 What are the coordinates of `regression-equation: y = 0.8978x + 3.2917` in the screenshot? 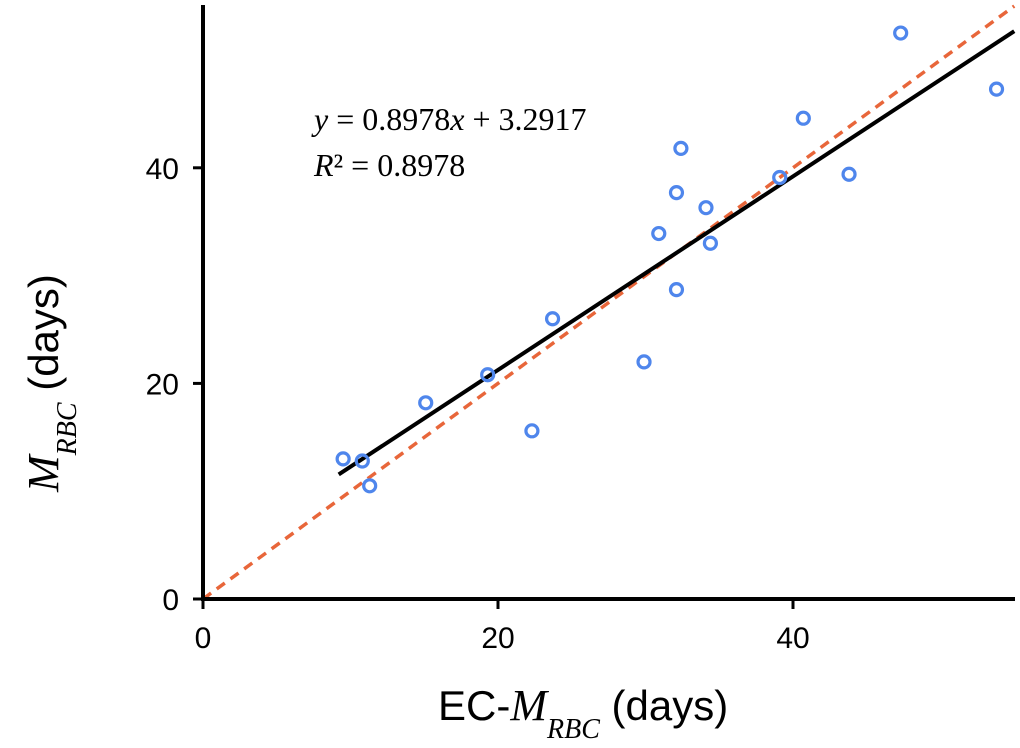 It's located at (449, 119).